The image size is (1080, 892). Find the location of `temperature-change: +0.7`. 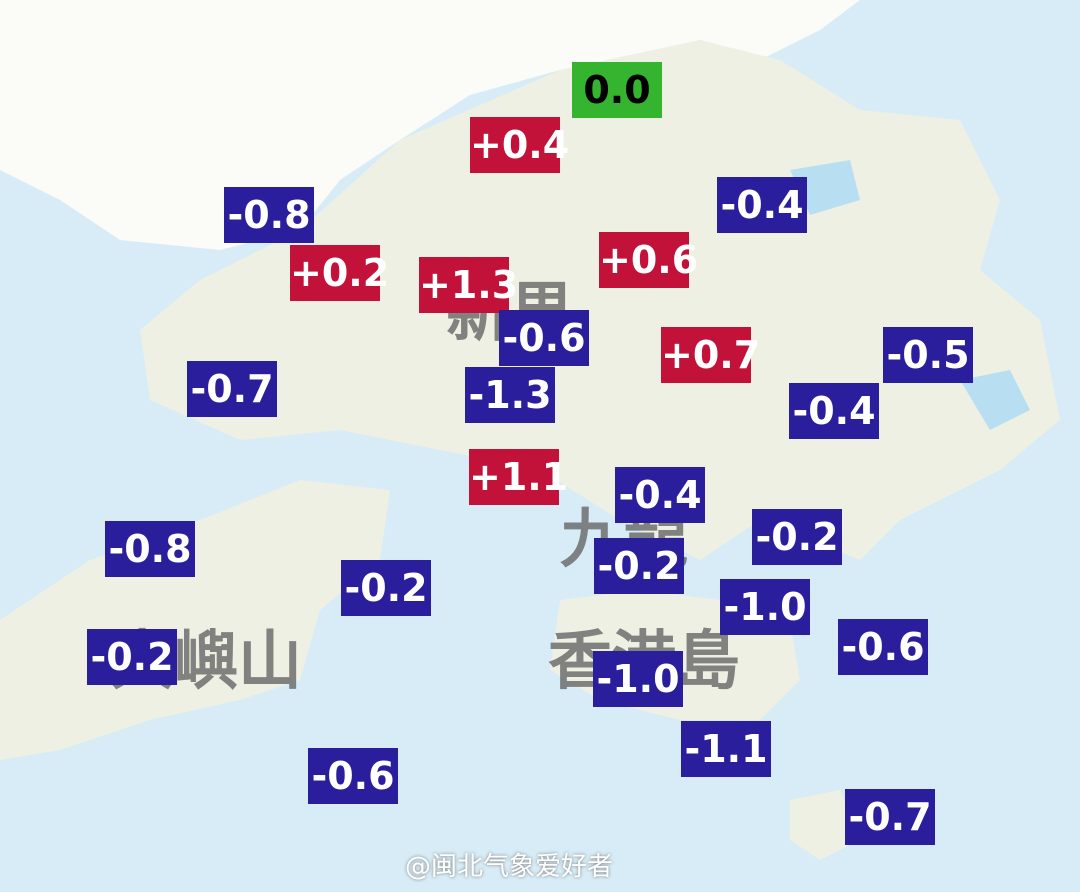

temperature-change: +0.7 is located at coordinates (710, 355).